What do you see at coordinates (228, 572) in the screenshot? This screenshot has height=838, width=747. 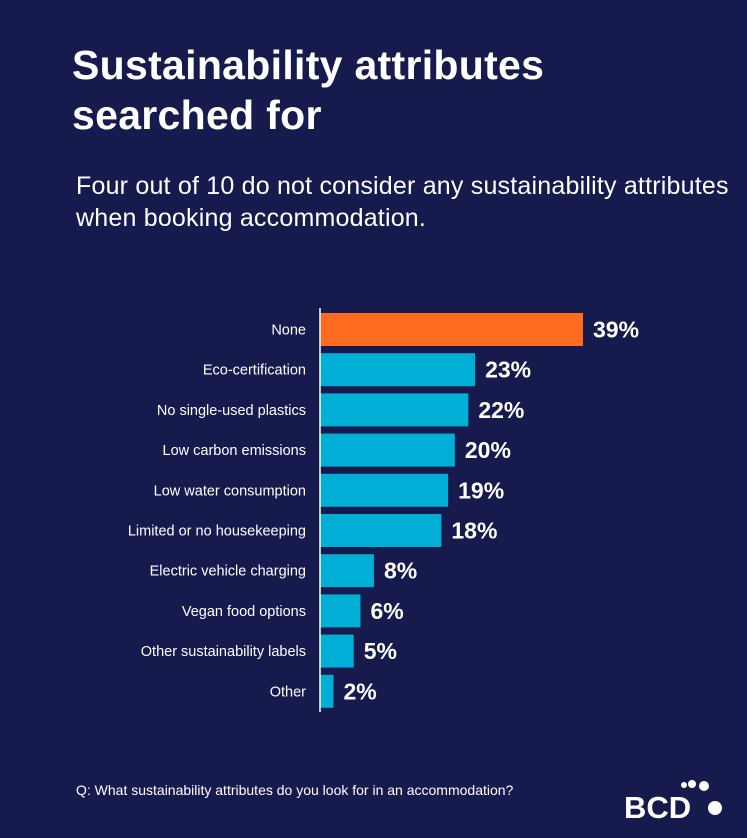 I see `category-label: Electric vehicle charging` at bounding box center [228, 572].